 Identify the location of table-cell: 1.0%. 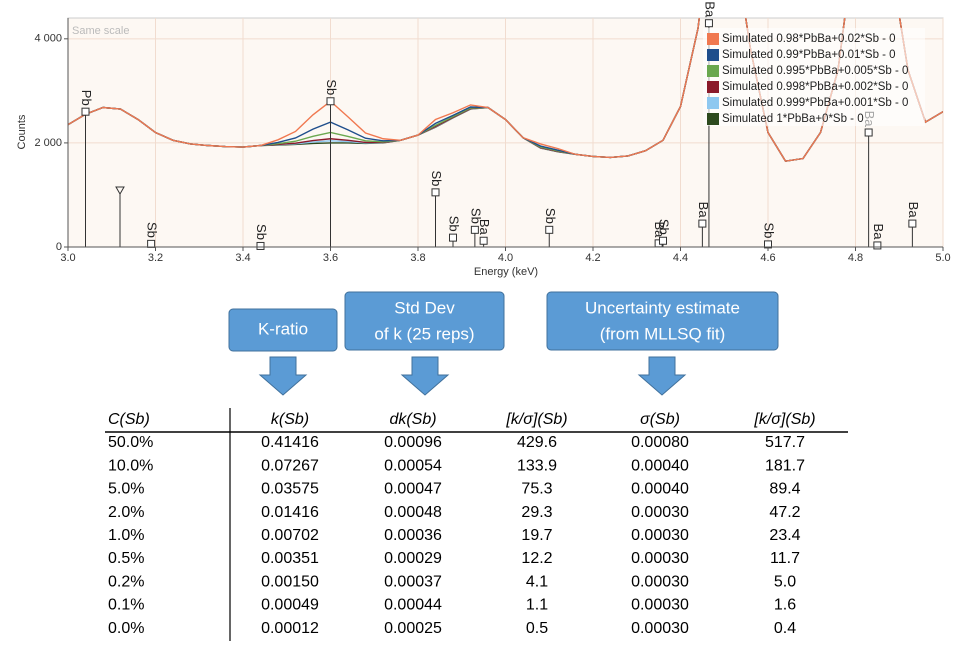
(126, 535).